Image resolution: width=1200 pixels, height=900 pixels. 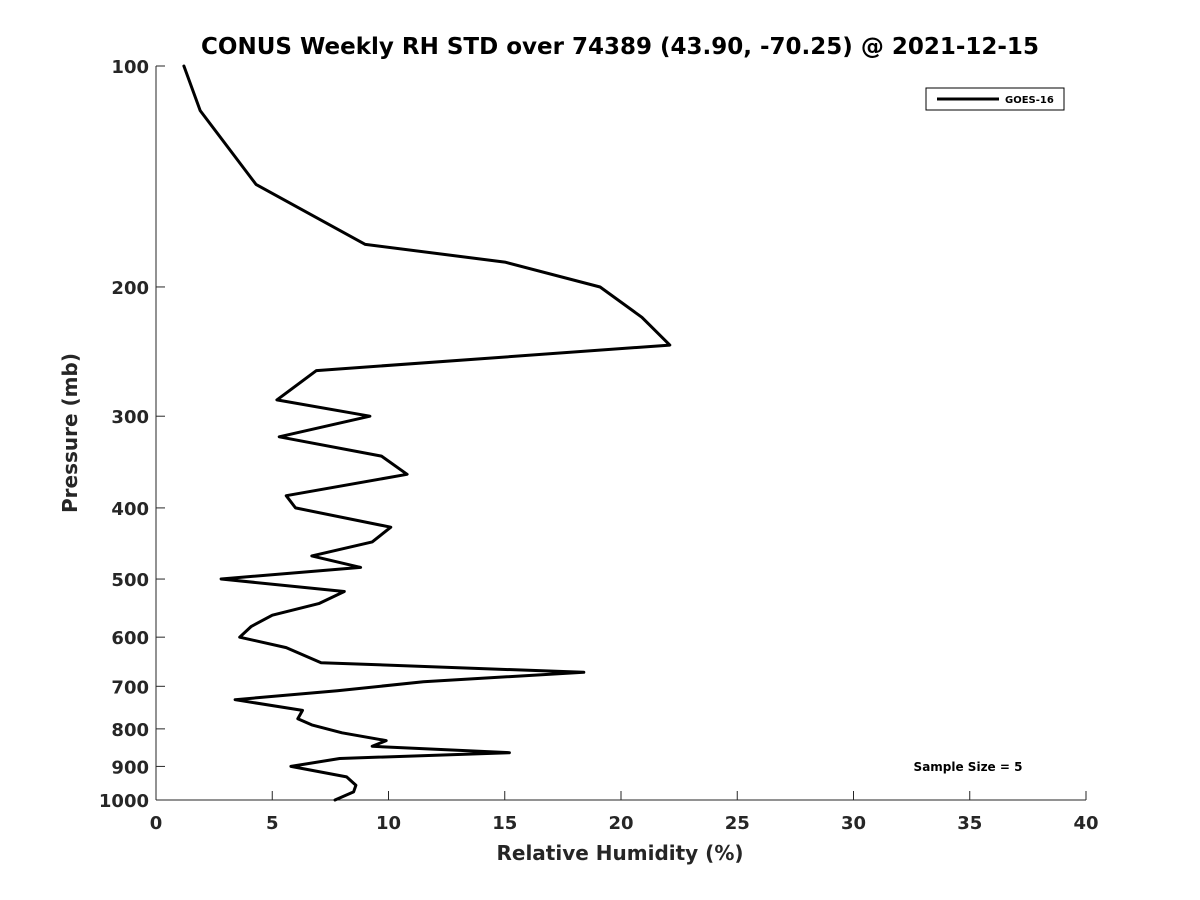 What do you see at coordinates (124, 801) in the screenshot?
I see `y-tick-label: 1000` at bounding box center [124, 801].